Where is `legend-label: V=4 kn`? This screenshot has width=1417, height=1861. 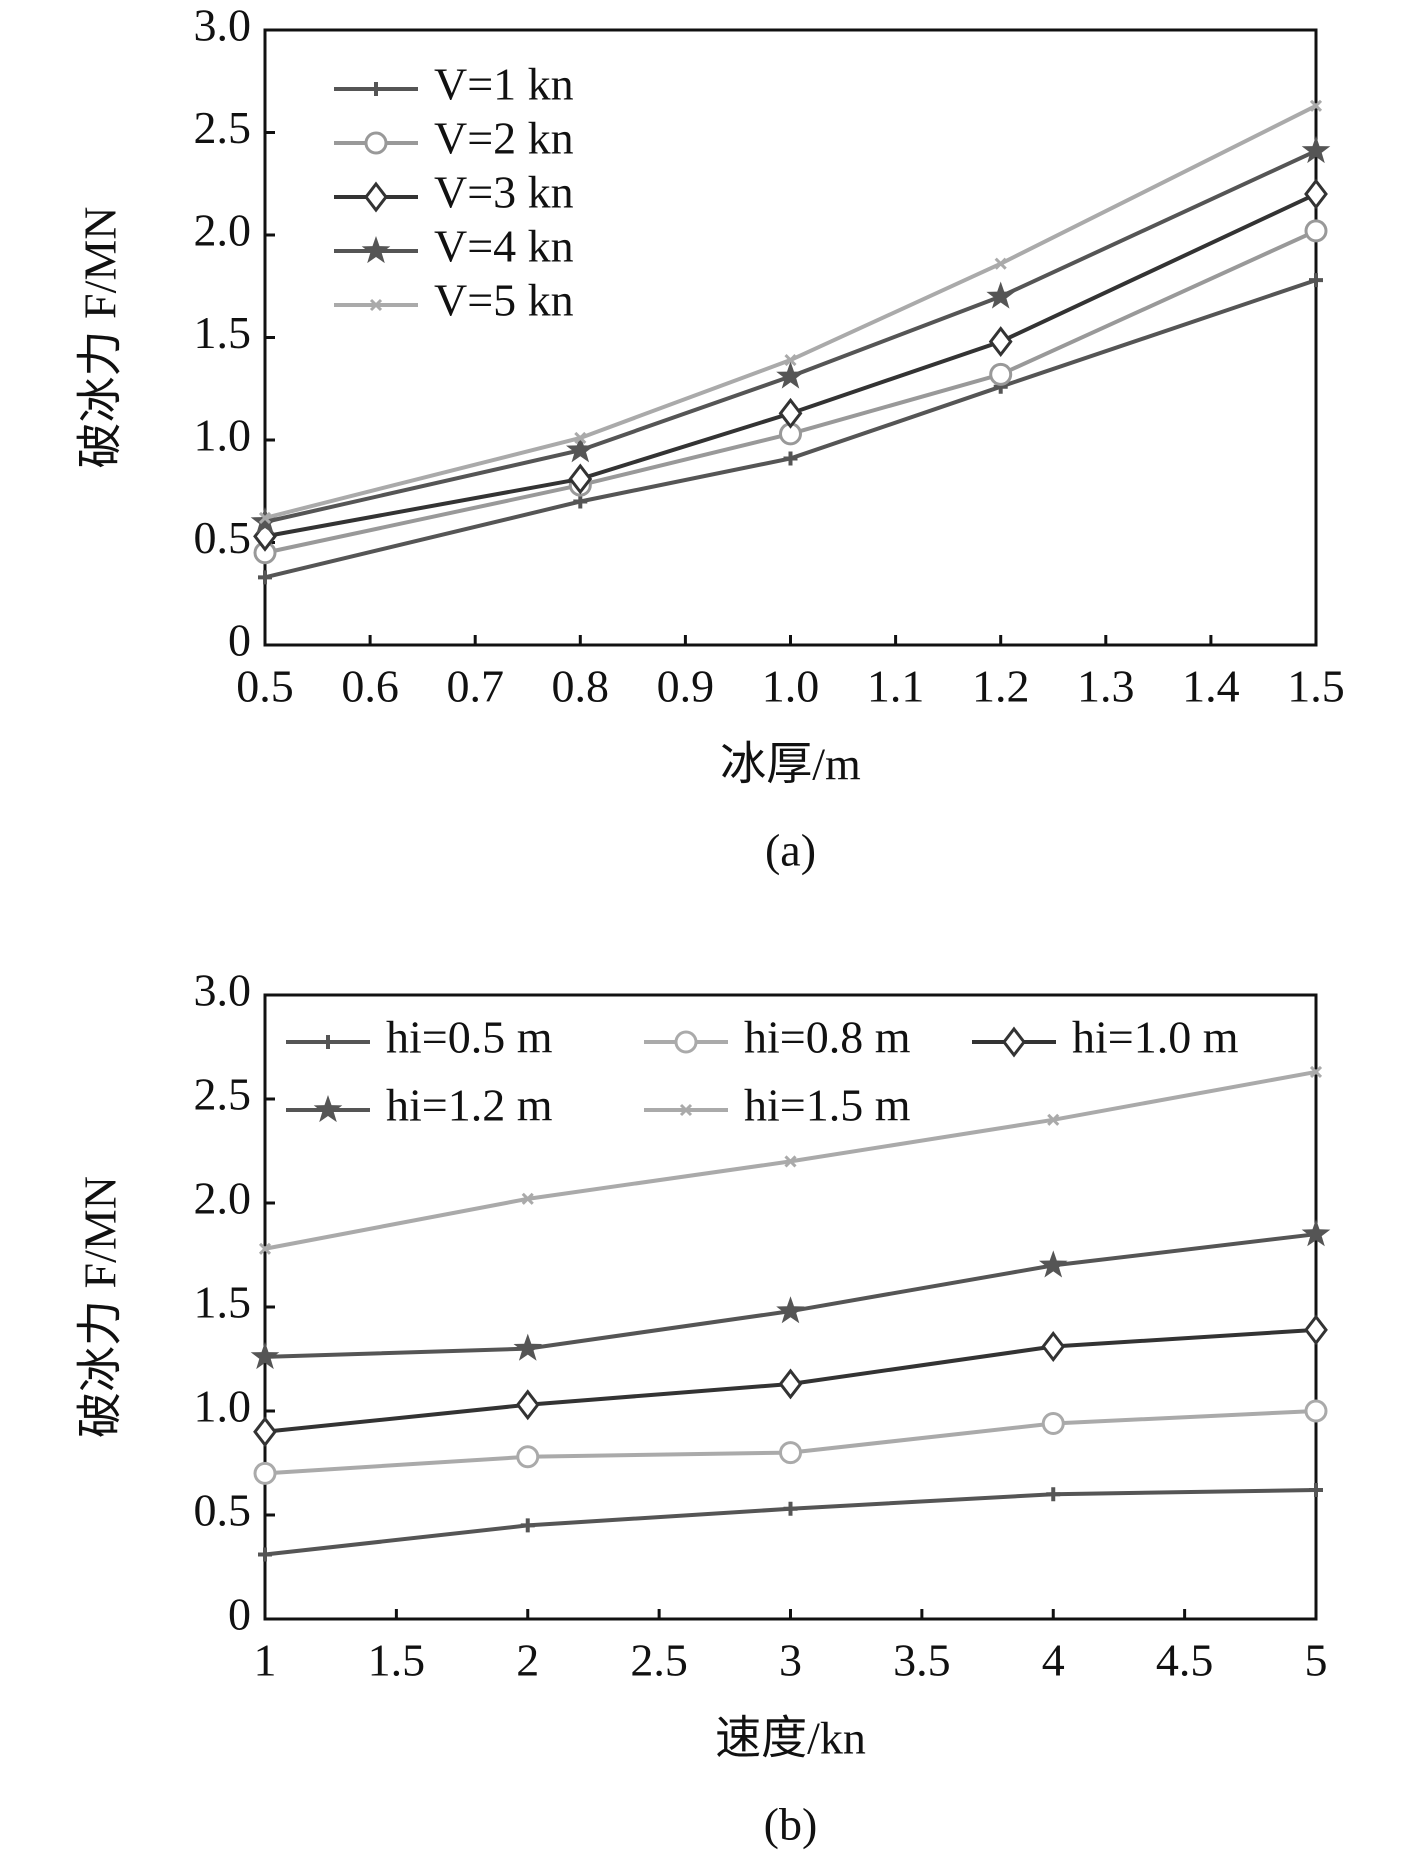
legend-label: V=4 kn is located at coordinates (504, 246).